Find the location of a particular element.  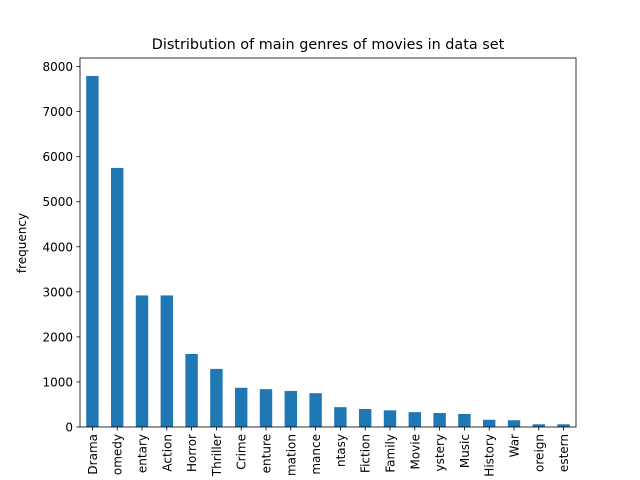

bar-western is located at coordinates (563, 425).